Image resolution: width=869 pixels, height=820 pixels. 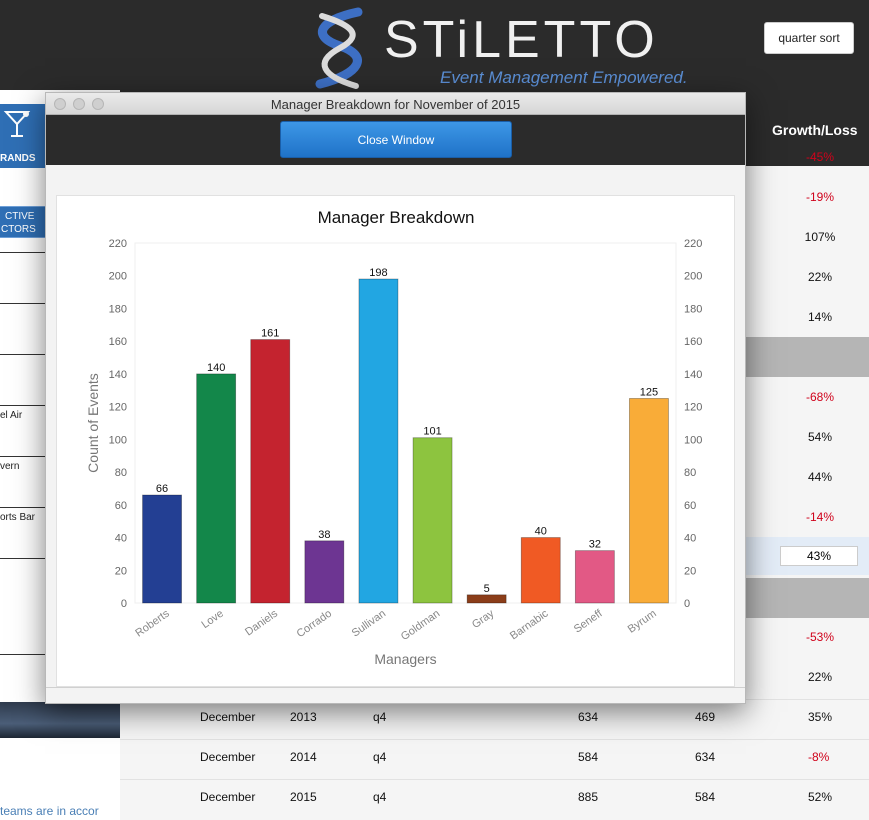 What do you see at coordinates (494, 720) in the screenshot?
I see `table-row: December 2013 q4 634 469 35%` at bounding box center [494, 720].